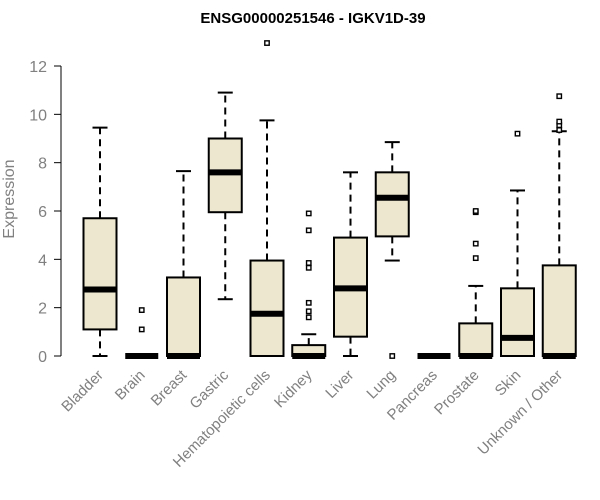 This screenshot has width=600, height=500. What do you see at coordinates (42, 260) in the screenshot?
I see `y-tick-label: 4` at bounding box center [42, 260].